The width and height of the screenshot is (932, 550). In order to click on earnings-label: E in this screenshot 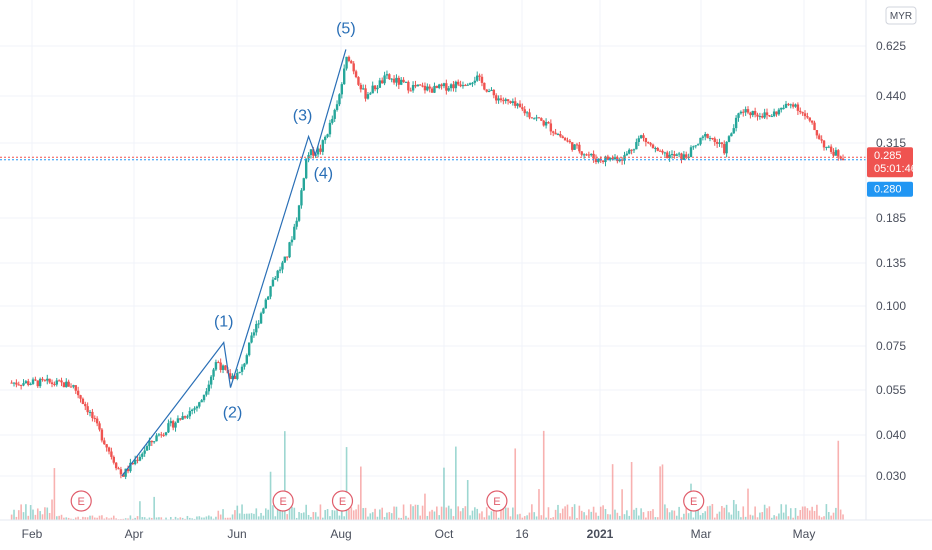, I will do `click(282, 502)`.